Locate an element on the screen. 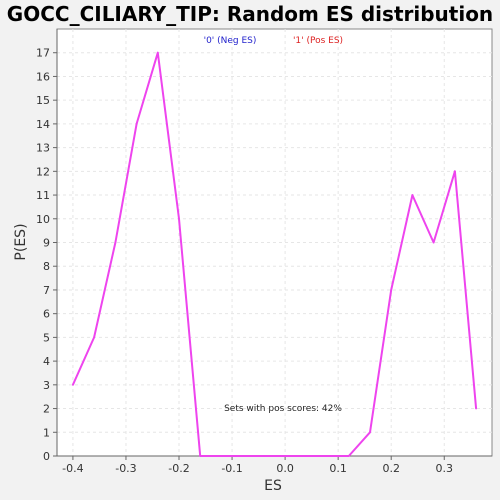 The width and height of the screenshot is (500, 500). y-tick-label-2: 2 is located at coordinates (46, 409).